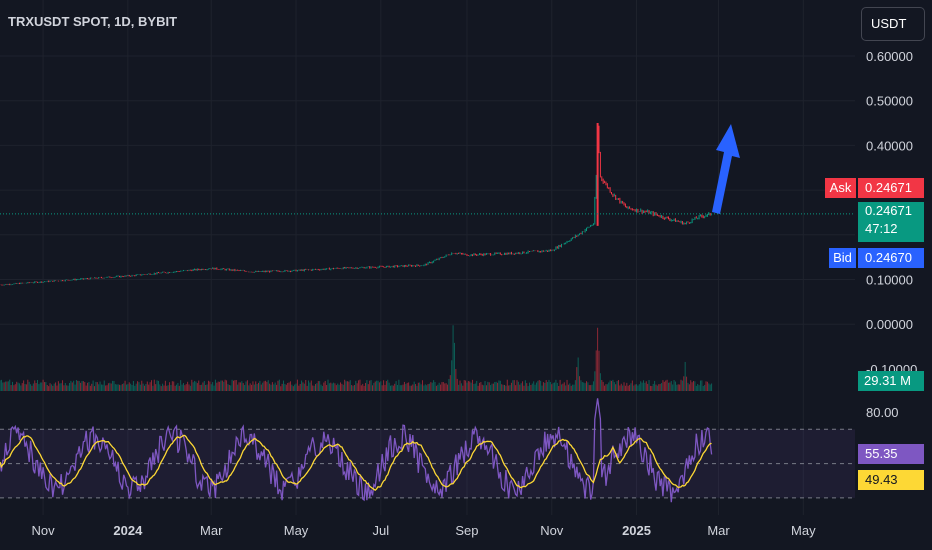 This screenshot has height=550, width=932. I want to click on rsi-value-tag: 55.35, so click(891, 454).